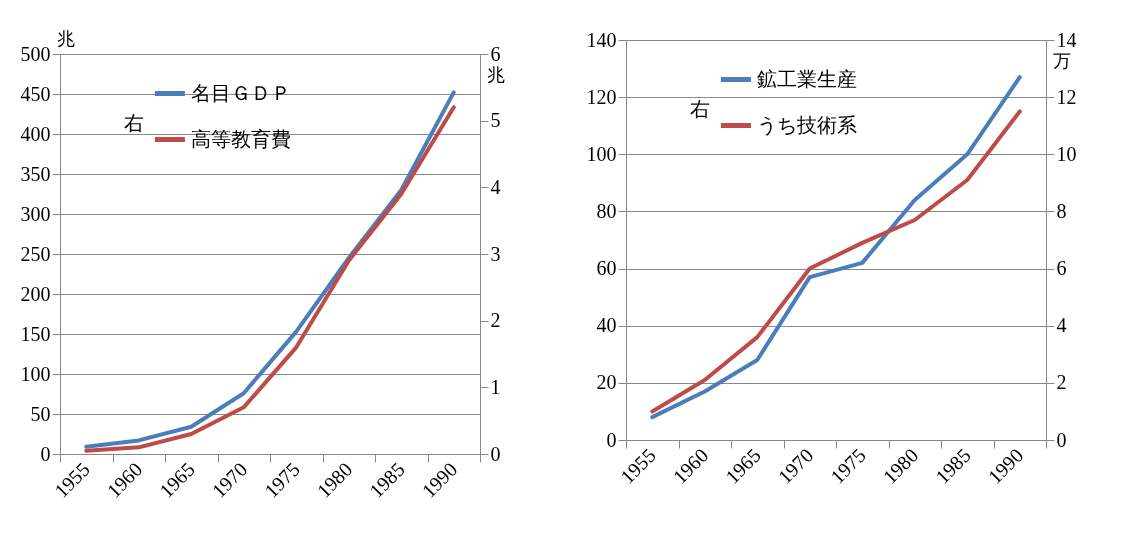 The width and height of the screenshot is (1132, 539). Describe the element at coordinates (495, 120) in the screenshot. I see `y2-tick-label: 5` at that location.